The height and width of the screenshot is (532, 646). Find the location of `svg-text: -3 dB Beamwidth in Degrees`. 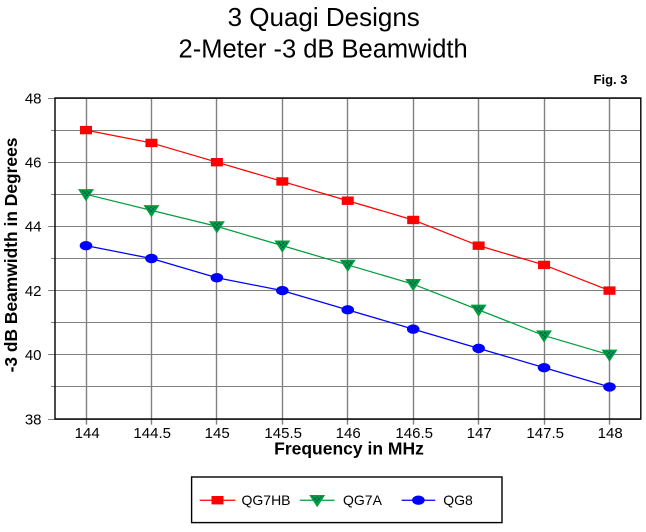

svg-text: -3 dB Beamwidth in Degrees is located at coordinates (11, 255).